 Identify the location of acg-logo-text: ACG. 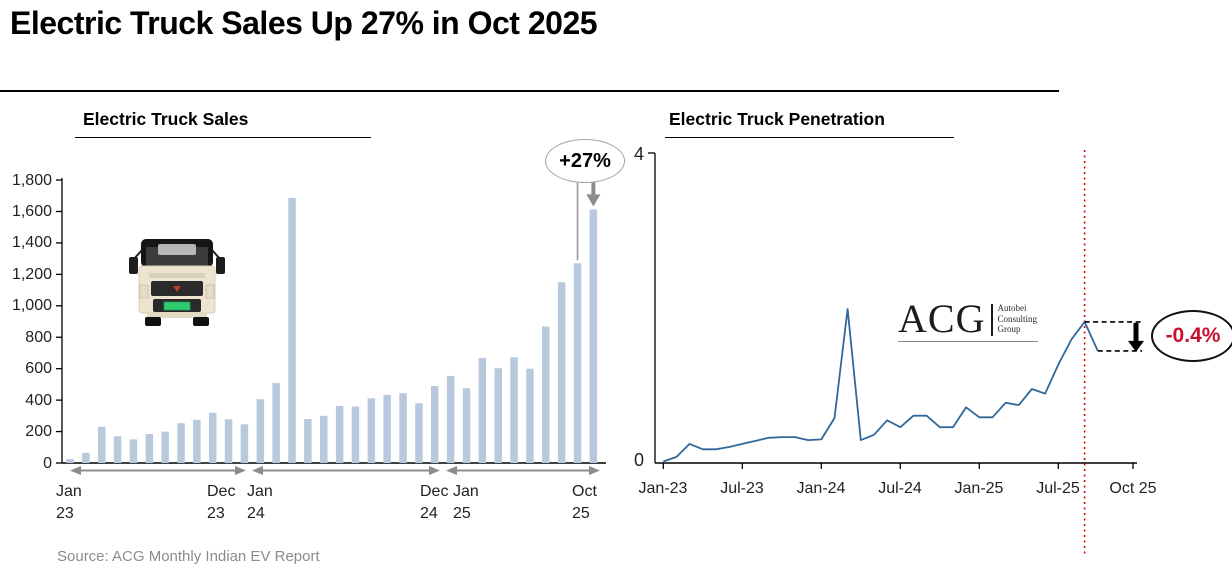
(942, 318).